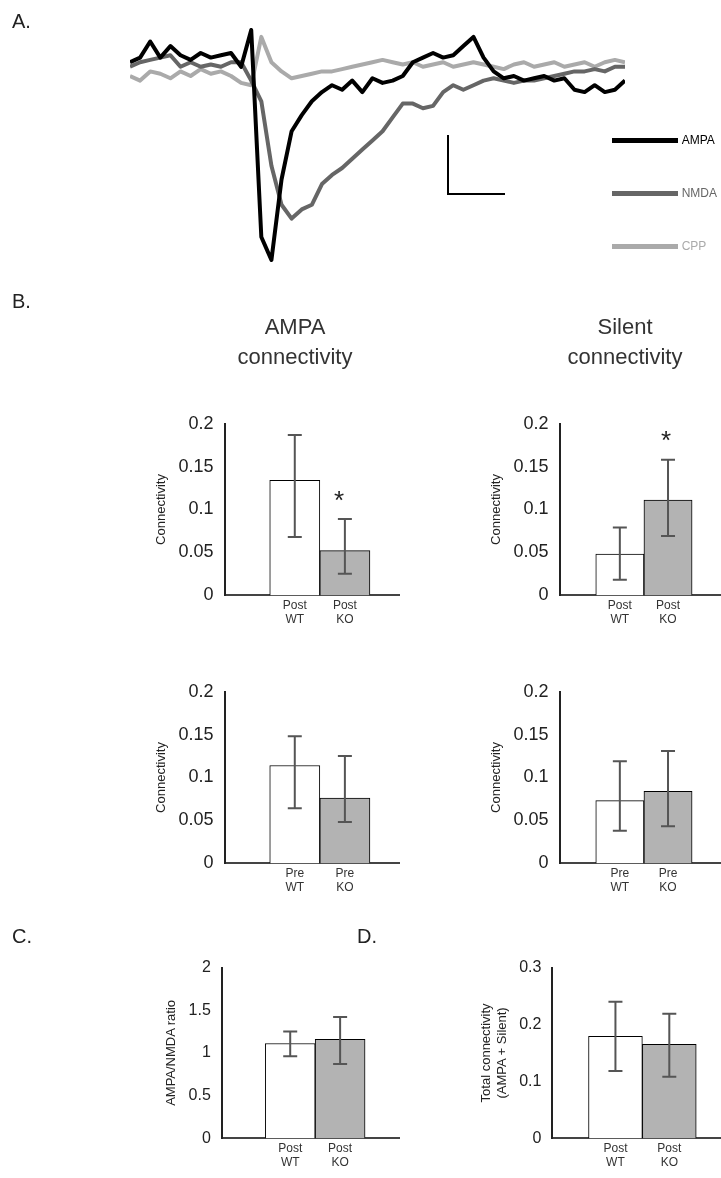  I want to click on y-tick-label: 0.5, so click(199, 1094).